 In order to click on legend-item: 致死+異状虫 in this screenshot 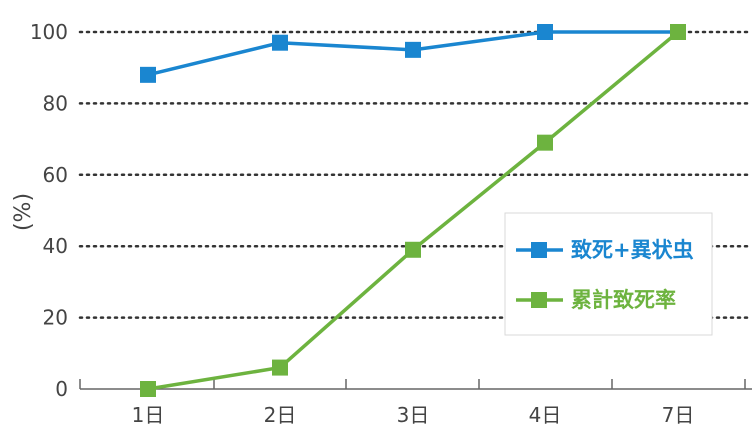, I will do `click(605, 250)`.